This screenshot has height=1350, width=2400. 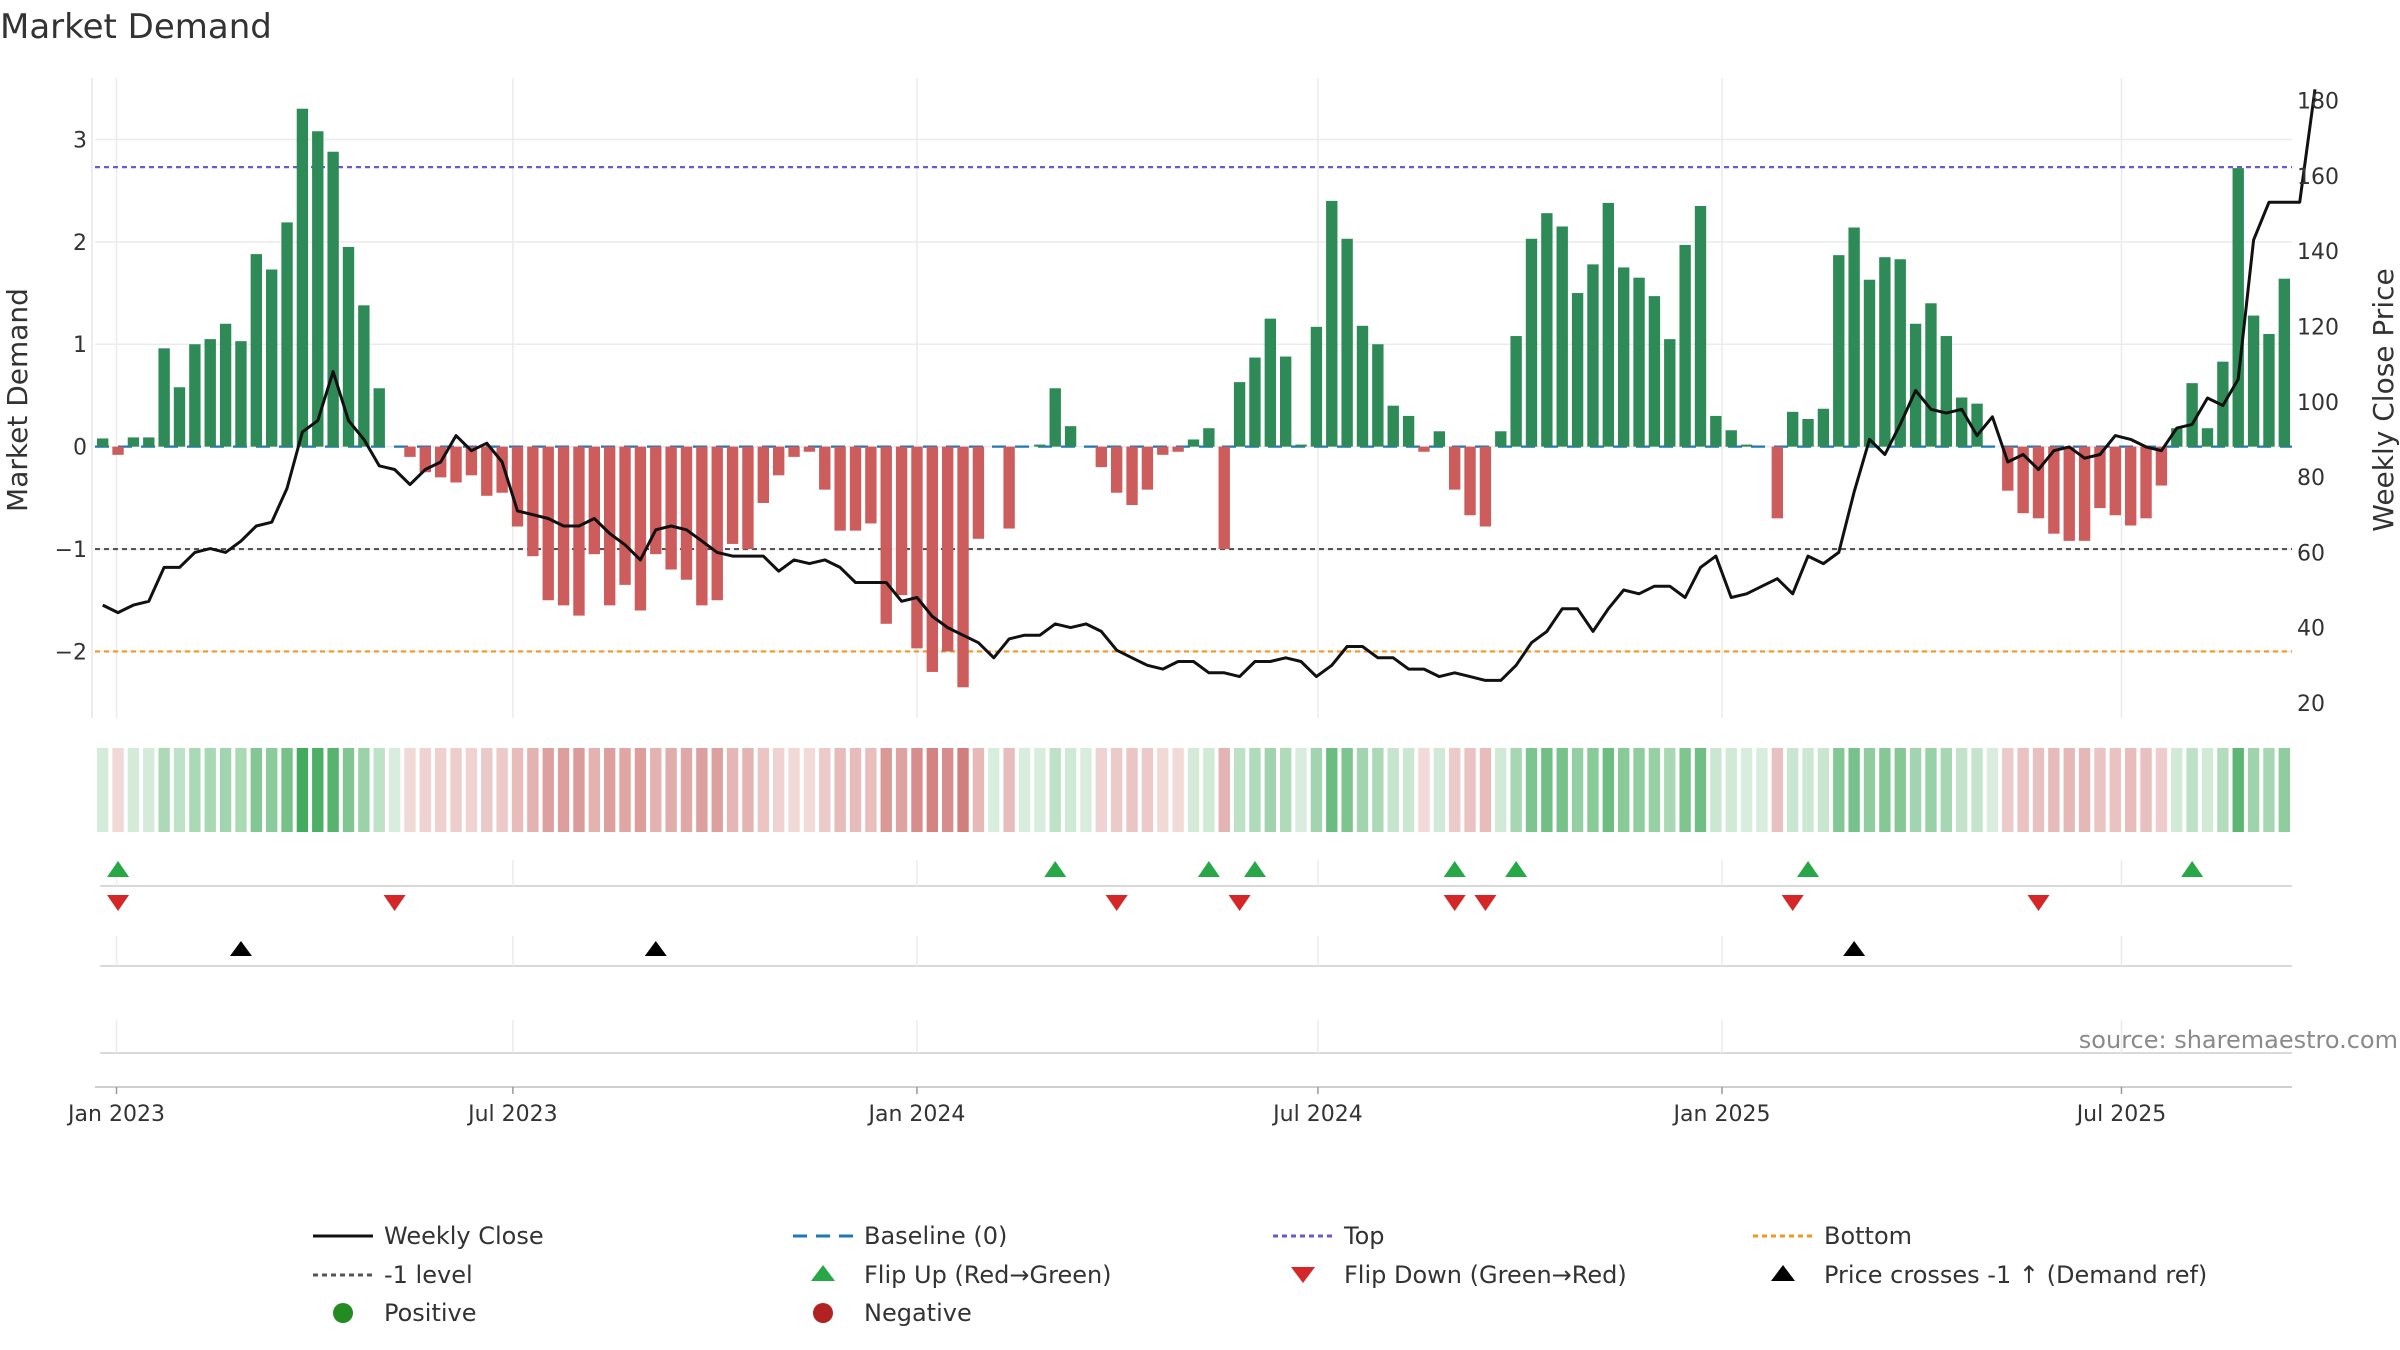 I want to click on x-tick-label: Jan 2023, so click(x=115, y=1114).